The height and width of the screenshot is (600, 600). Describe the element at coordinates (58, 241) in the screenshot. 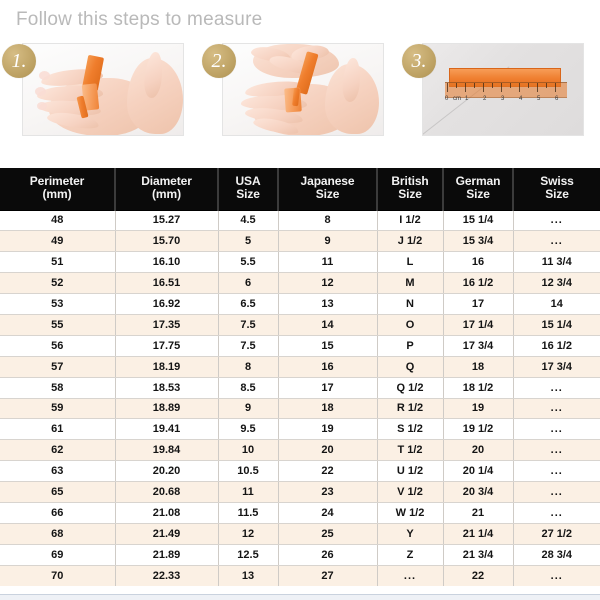

I see `cell-1-0: 49` at that location.